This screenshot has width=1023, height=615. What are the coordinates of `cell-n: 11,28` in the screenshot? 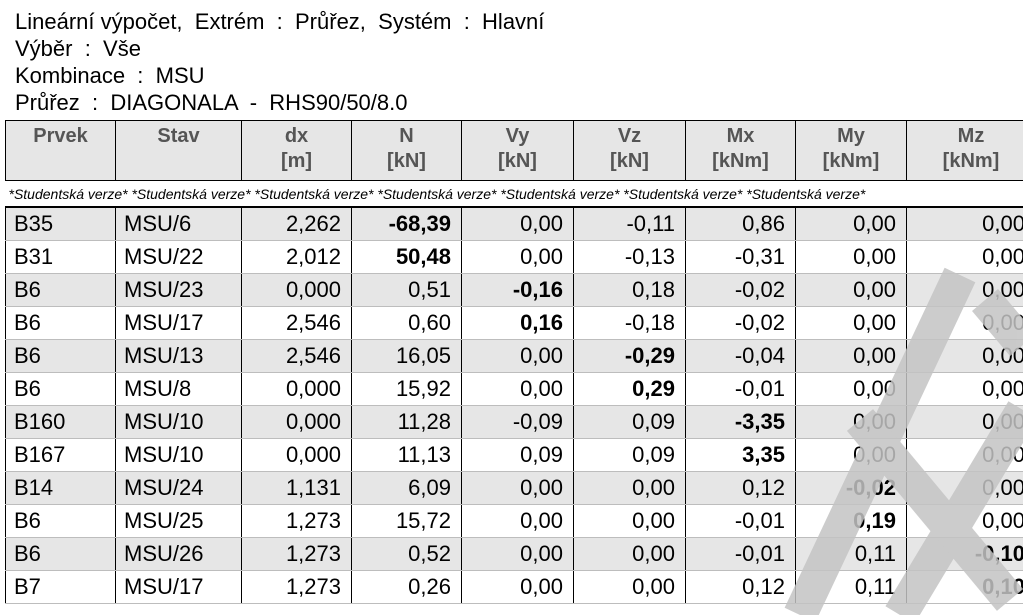 It's located at (406, 422).